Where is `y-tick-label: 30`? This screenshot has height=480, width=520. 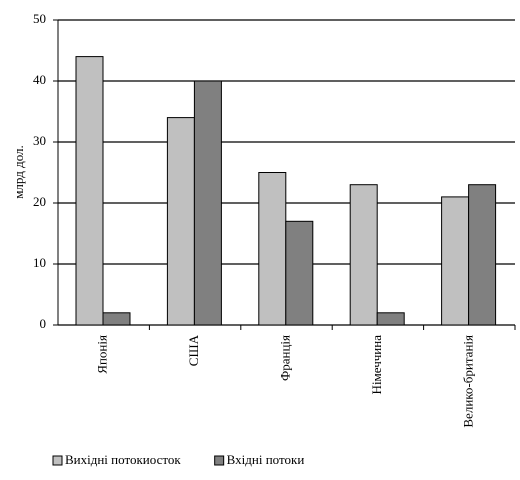
y-tick-label: 30 is located at coordinates (39, 140).